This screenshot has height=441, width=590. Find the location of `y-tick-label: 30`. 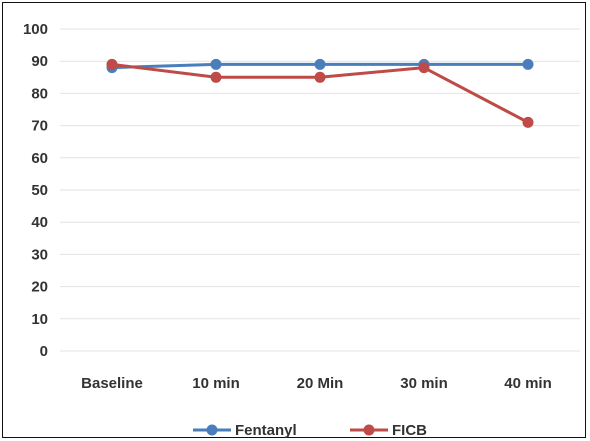

y-tick-label: 30 is located at coordinates (39, 254).